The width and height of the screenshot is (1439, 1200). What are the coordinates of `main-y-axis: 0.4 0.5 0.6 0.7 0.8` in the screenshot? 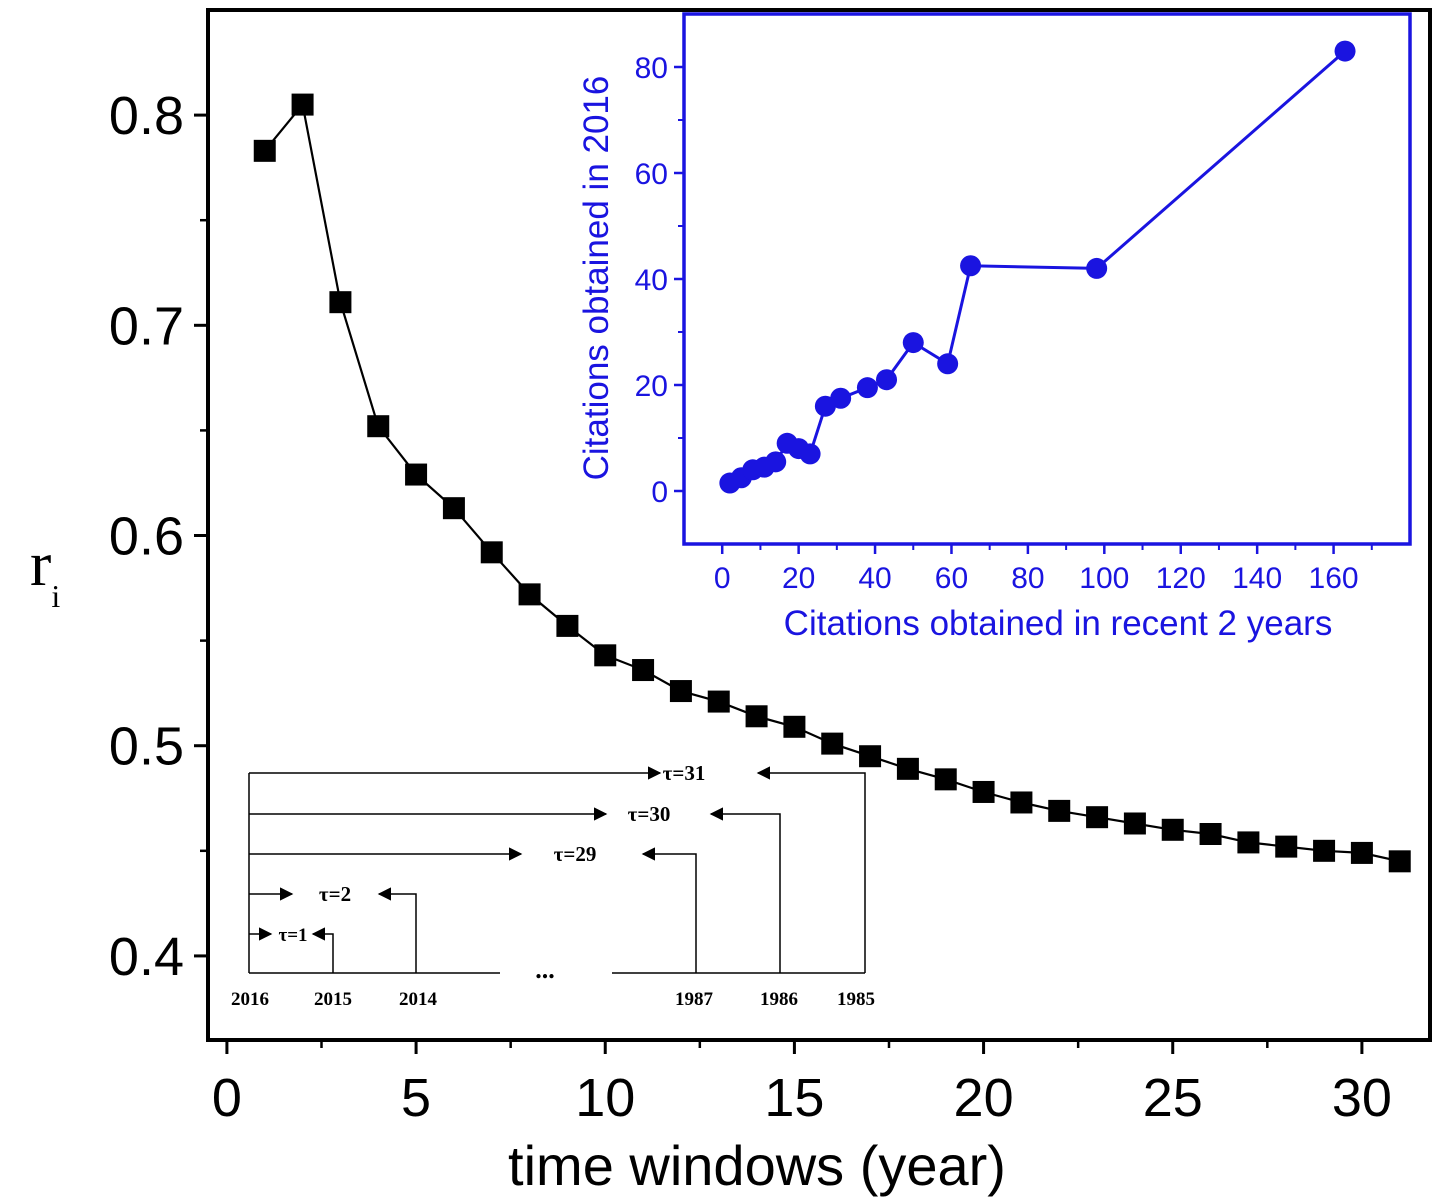 It's located at (158, 536).